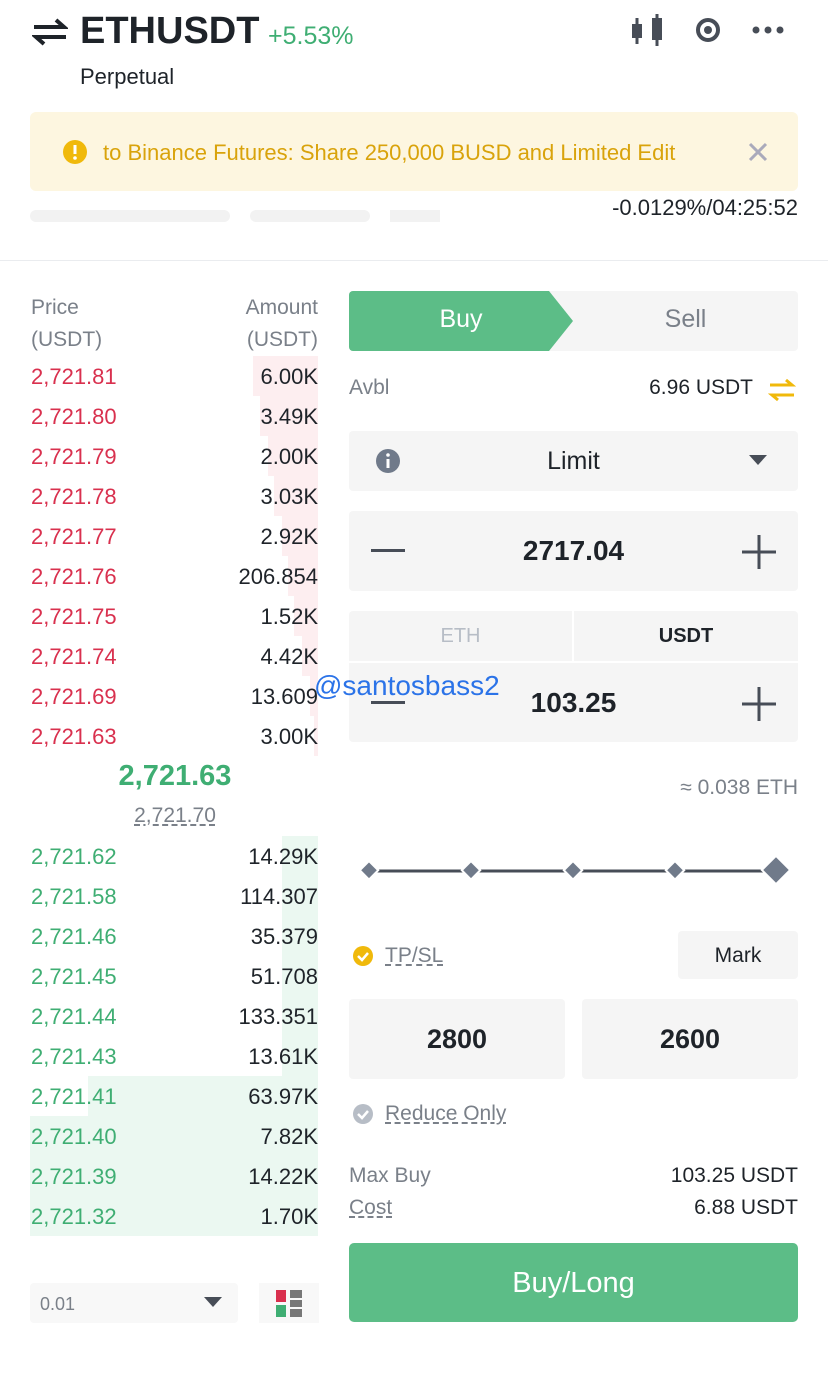 Image resolution: width=828 pixels, height=1373 pixels. What do you see at coordinates (74, 1136) in the screenshot?
I see `bid-price: 2,721.40` at bounding box center [74, 1136].